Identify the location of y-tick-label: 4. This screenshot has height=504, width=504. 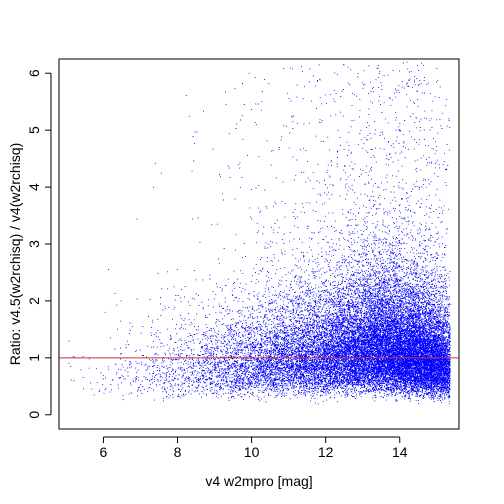
(34, 187).